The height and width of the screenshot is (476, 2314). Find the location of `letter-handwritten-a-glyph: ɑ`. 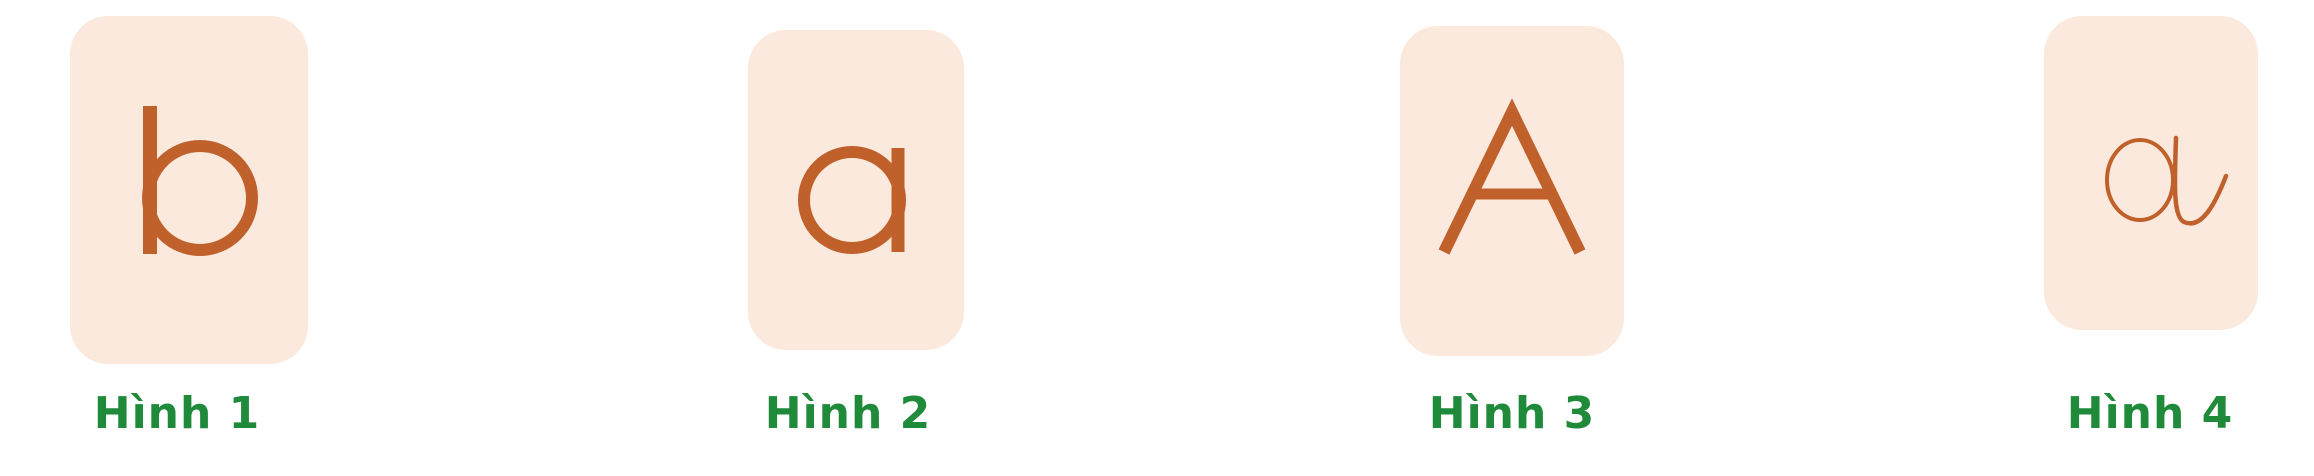

letter-handwritten-a-glyph: ɑ is located at coordinates (2167, 180).